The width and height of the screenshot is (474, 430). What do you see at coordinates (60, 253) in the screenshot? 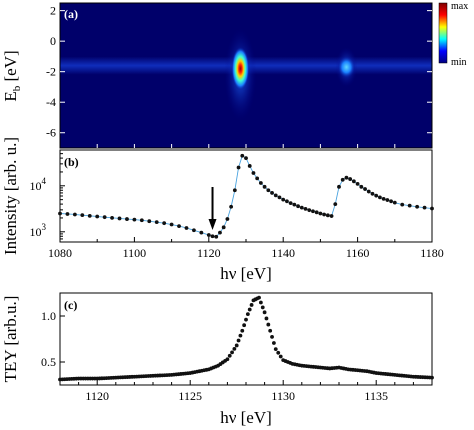
I see `x-tick-label-b: 1080` at bounding box center [60, 253].